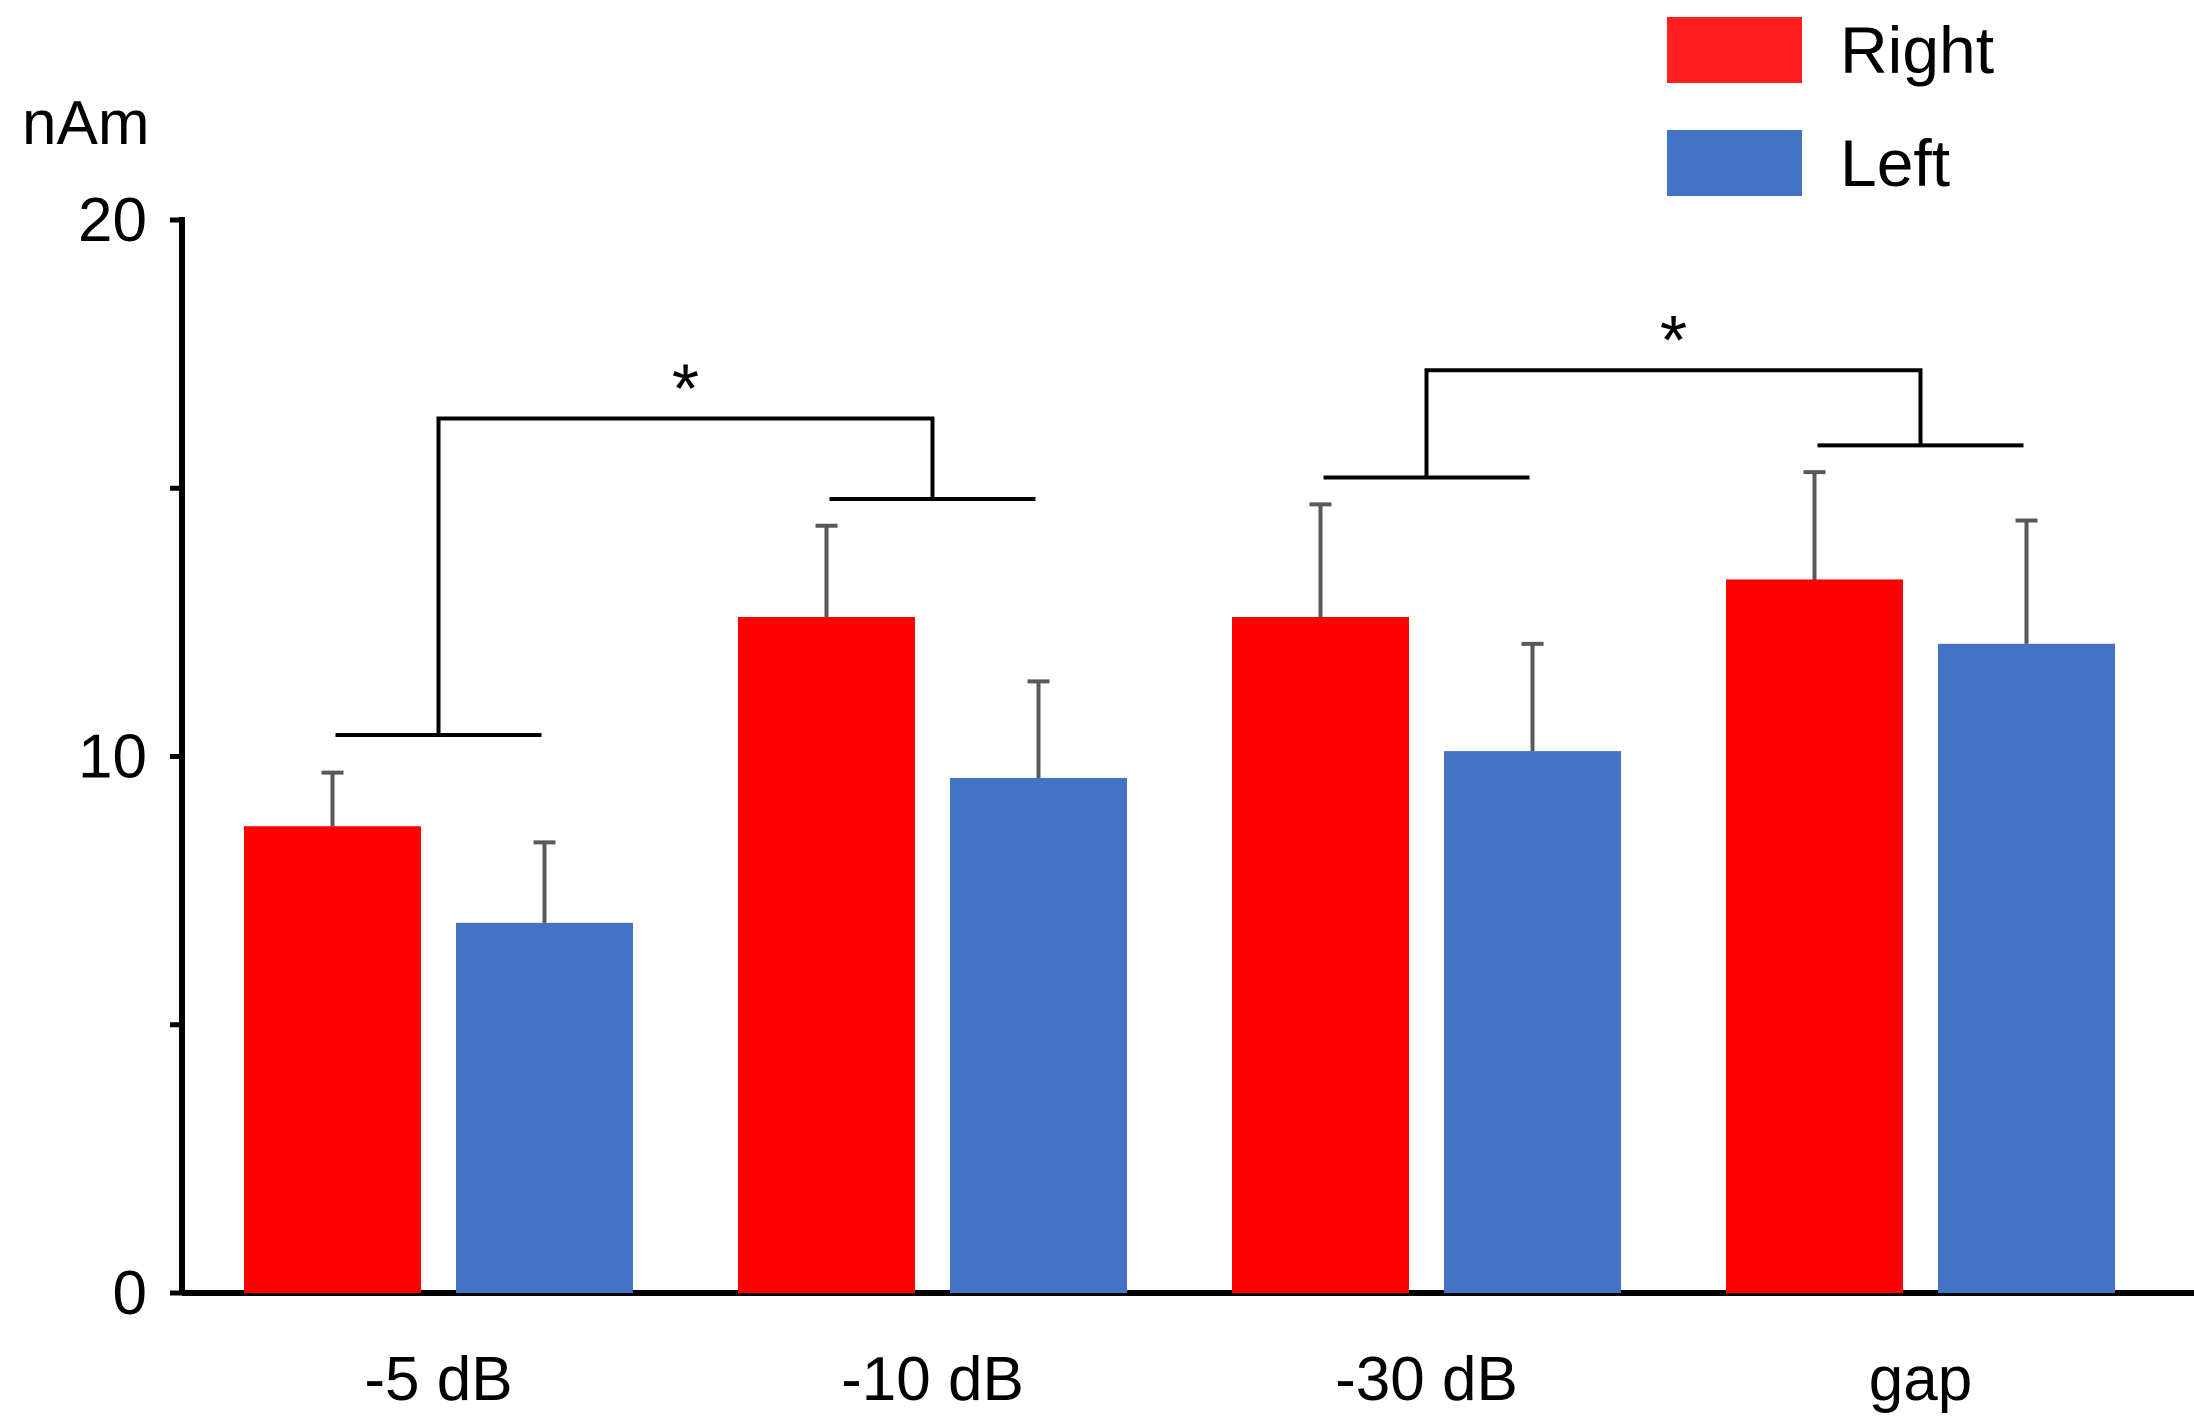 The width and height of the screenshot is (2194, 1423). I want to click on y-axis-label: nAm, so click(85, 123).